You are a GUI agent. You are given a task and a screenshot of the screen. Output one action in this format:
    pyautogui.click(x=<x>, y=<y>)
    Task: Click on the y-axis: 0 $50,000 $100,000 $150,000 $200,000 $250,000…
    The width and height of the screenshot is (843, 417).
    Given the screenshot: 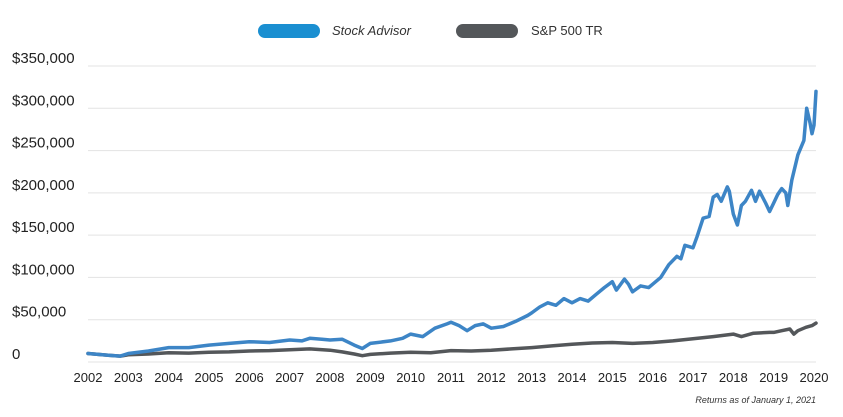 What is the action you would take?
    pyautogui.click(x=43, y=206)
    